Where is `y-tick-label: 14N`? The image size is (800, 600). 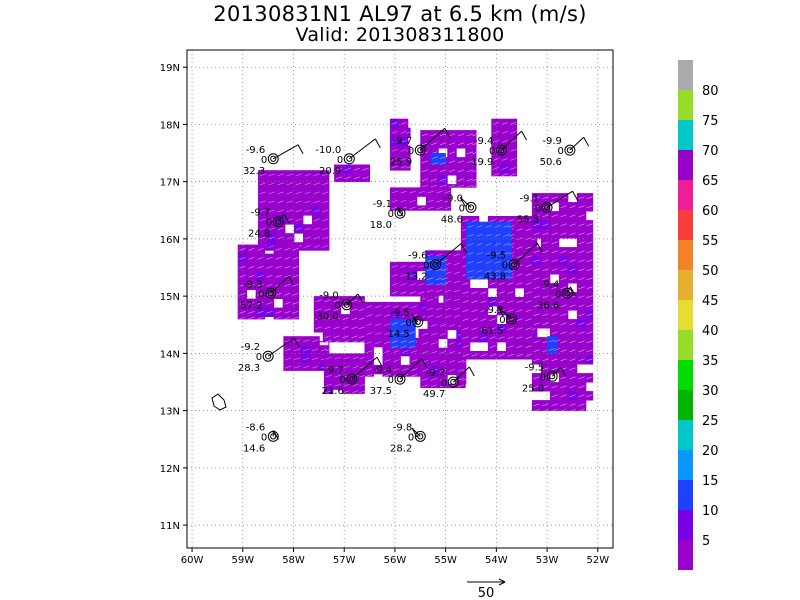
y-tick-label: 14N is located at coordinates (170, 354).